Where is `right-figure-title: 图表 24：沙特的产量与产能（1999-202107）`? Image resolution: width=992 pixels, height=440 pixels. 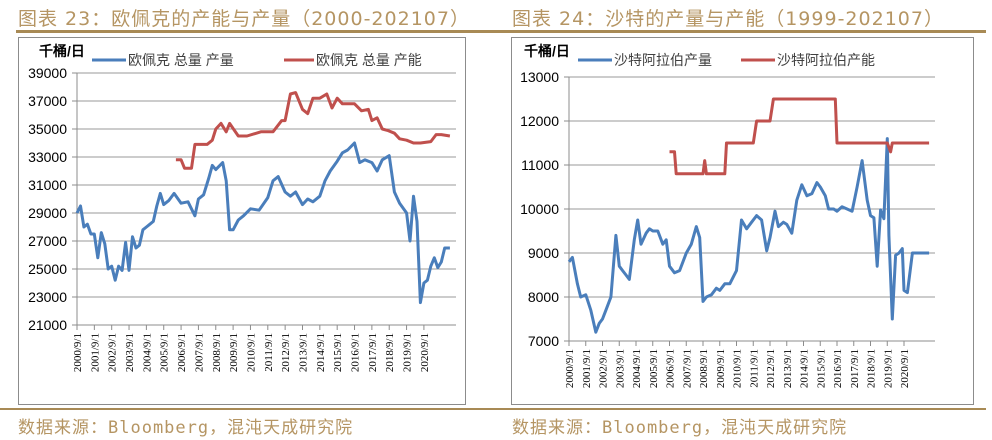
right-figure-title: 图表 24：沙特的产量与产能（1999-202107） is located at coordinates (728, 19).